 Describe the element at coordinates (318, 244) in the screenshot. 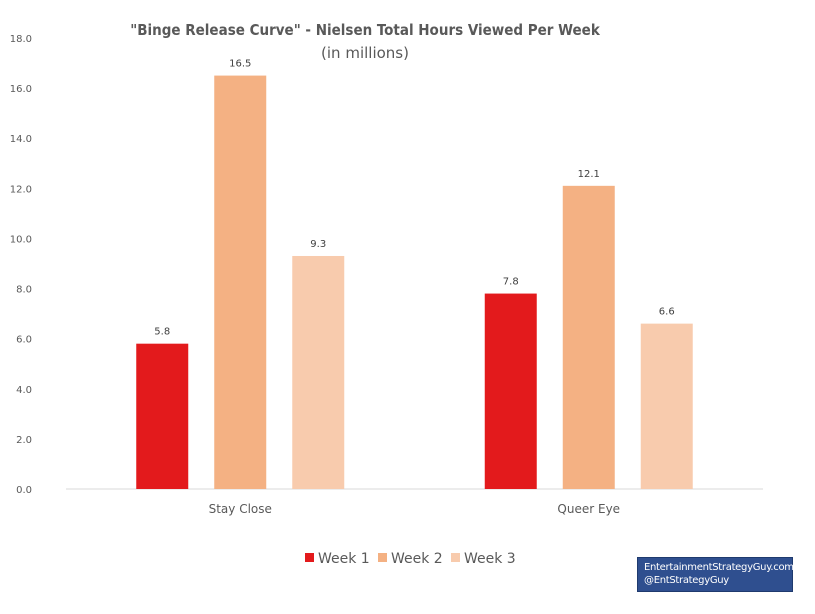

I see `data-label: 9.3` at that location.